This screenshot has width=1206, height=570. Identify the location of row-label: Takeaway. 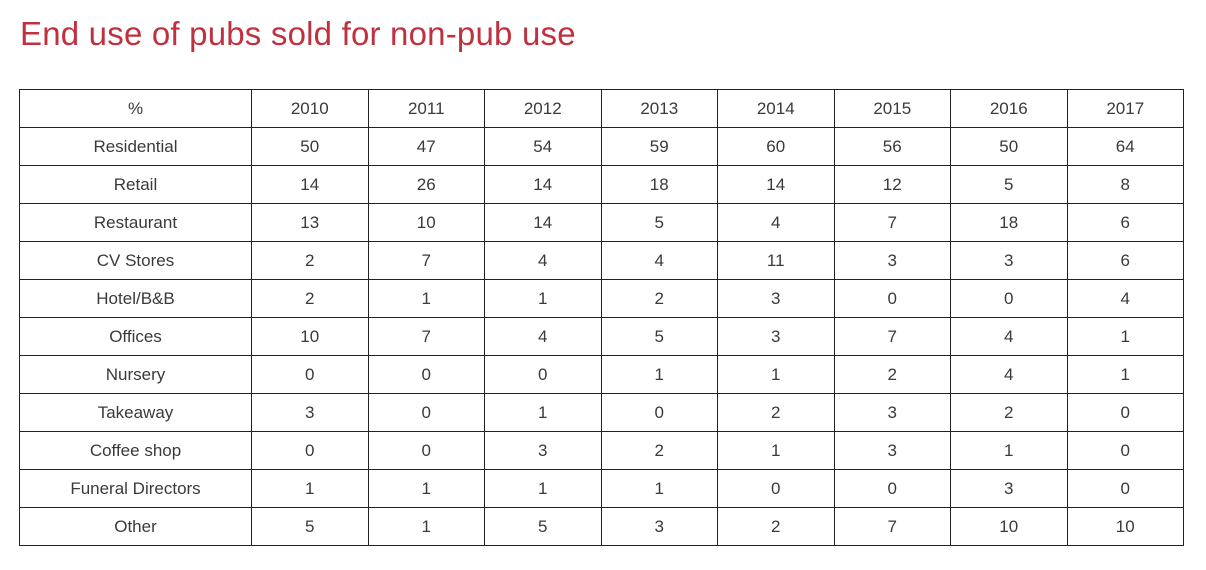
(135, 412).